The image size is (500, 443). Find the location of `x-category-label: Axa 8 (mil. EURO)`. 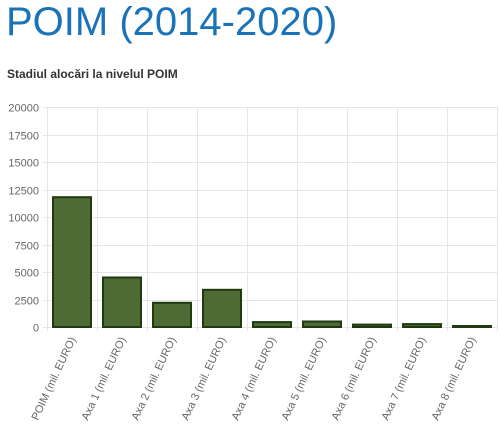

x-category-label: Axa 8 (mil. EURO) is located at coordinates (454, 378).